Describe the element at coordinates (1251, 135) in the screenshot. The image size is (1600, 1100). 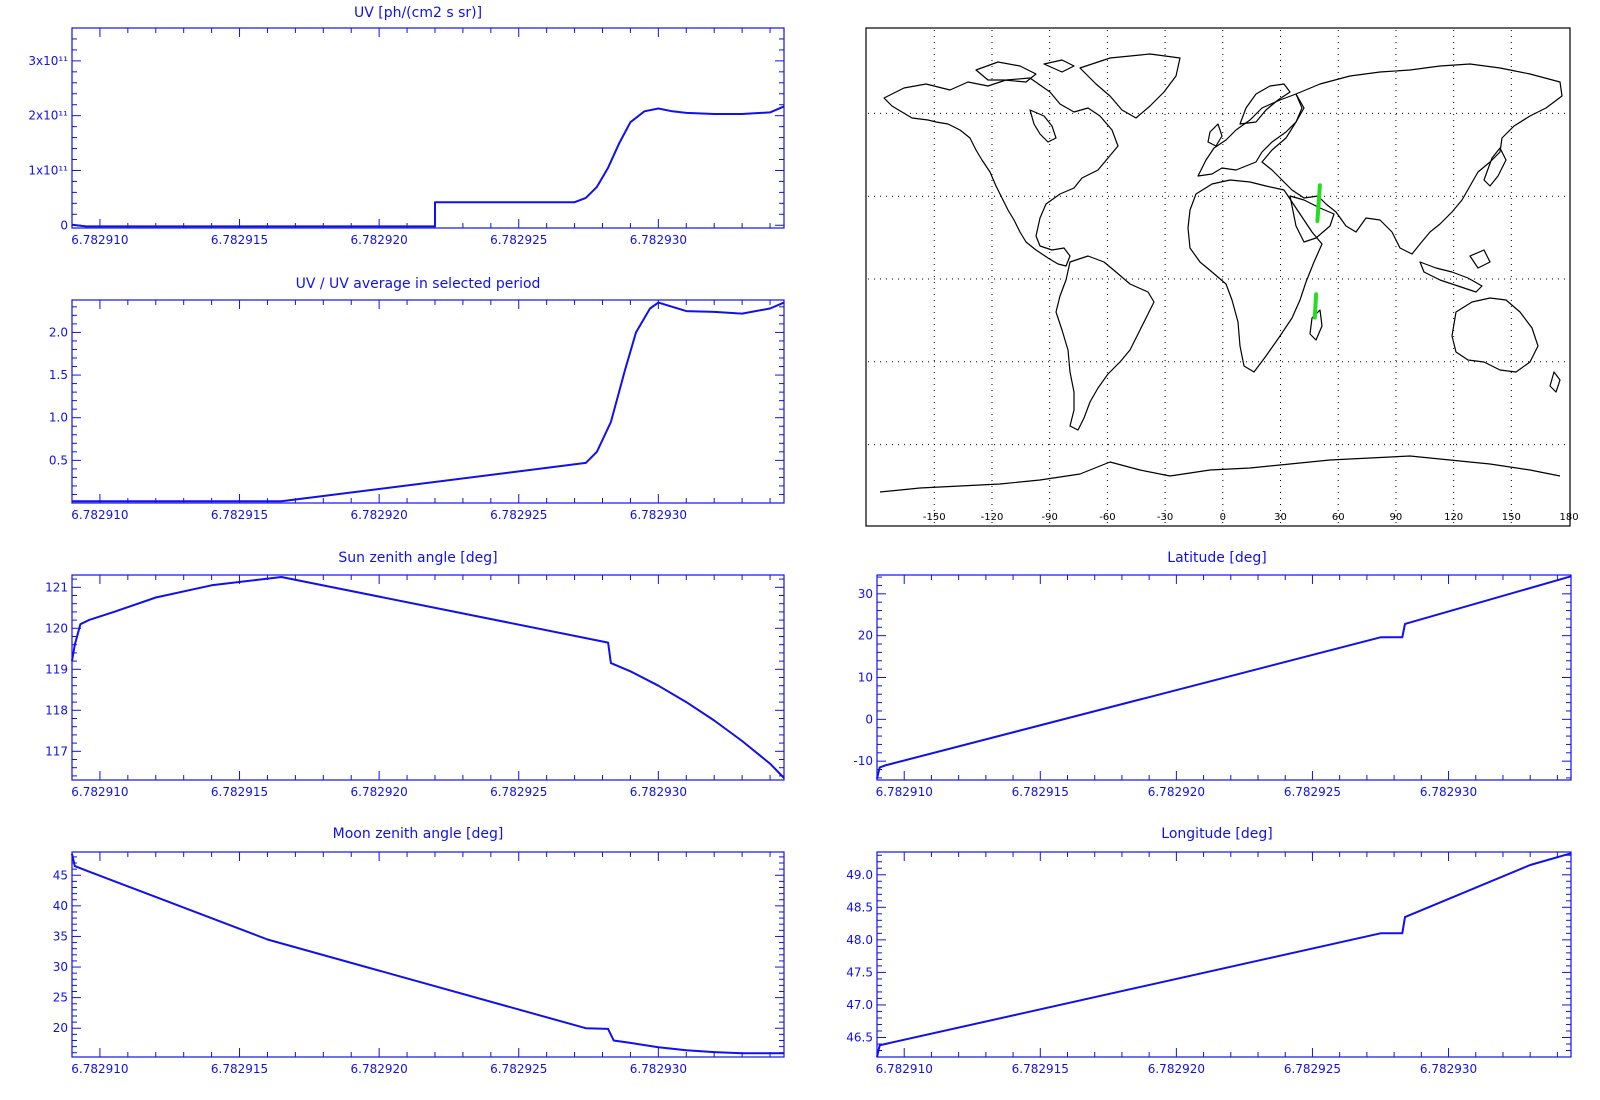
I see `coast-europe` at that location.